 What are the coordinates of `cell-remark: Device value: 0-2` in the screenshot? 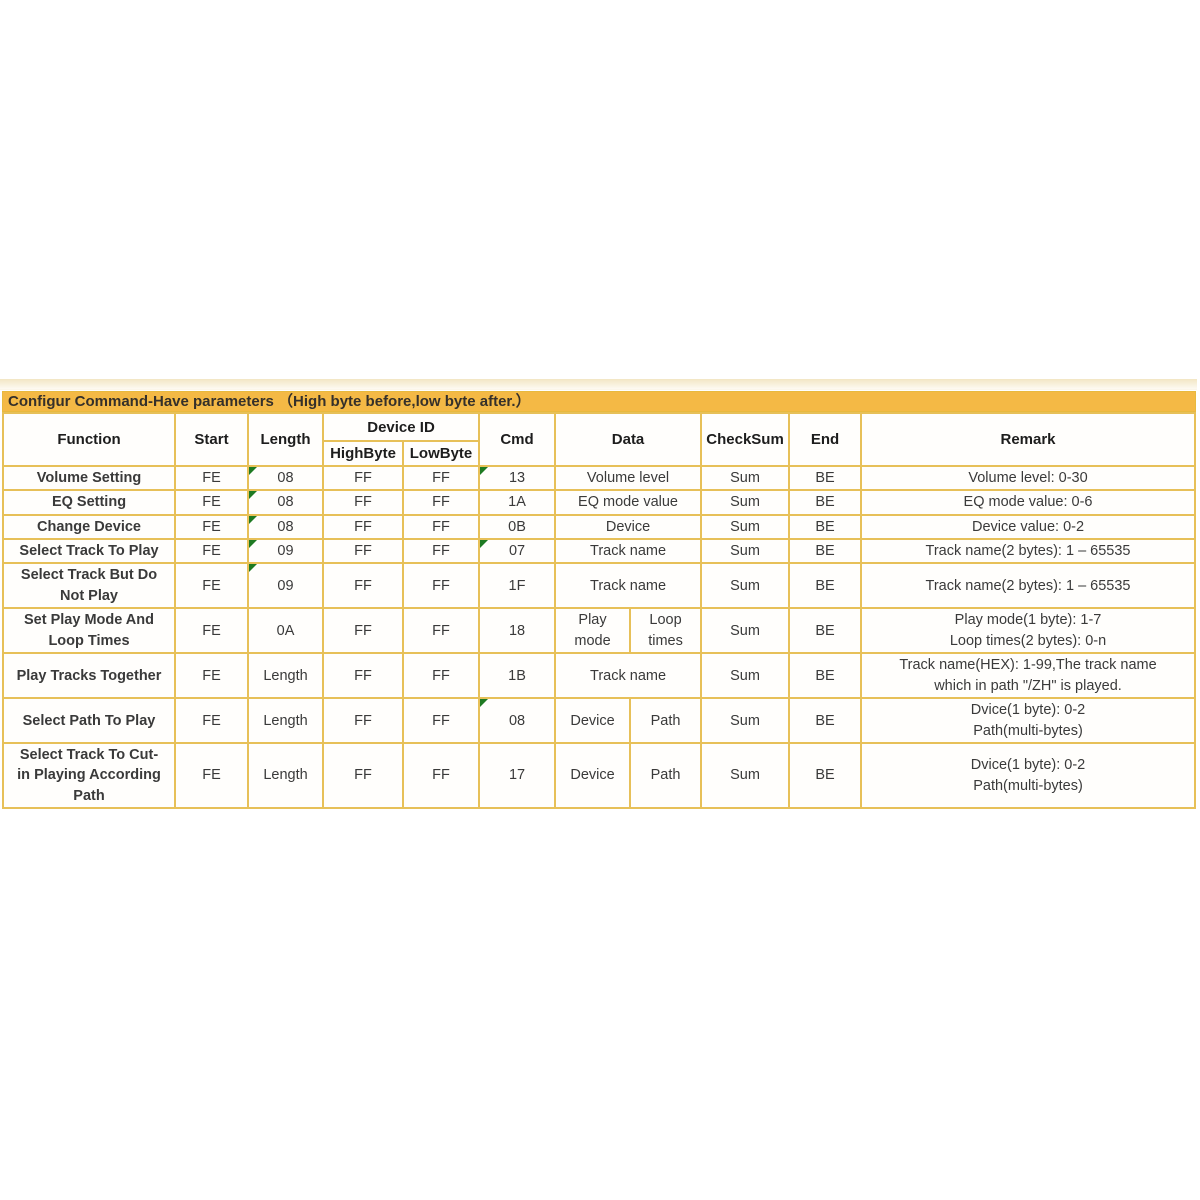 It's located at (1028, 526).